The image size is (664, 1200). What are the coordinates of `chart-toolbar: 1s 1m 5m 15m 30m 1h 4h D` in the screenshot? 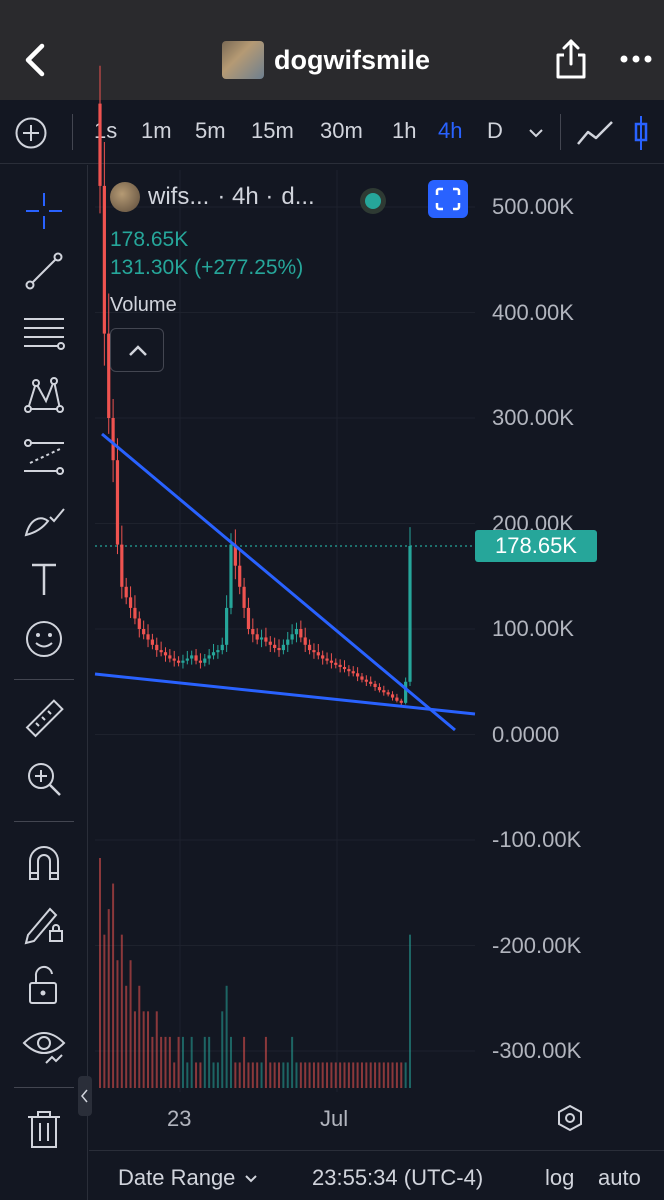 It's located at (332, 132).